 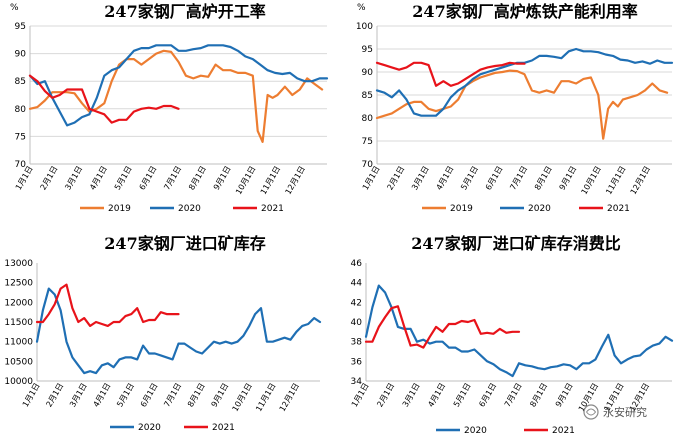 I want to click on watermark-logo-mark, so click(x=591, y=412).